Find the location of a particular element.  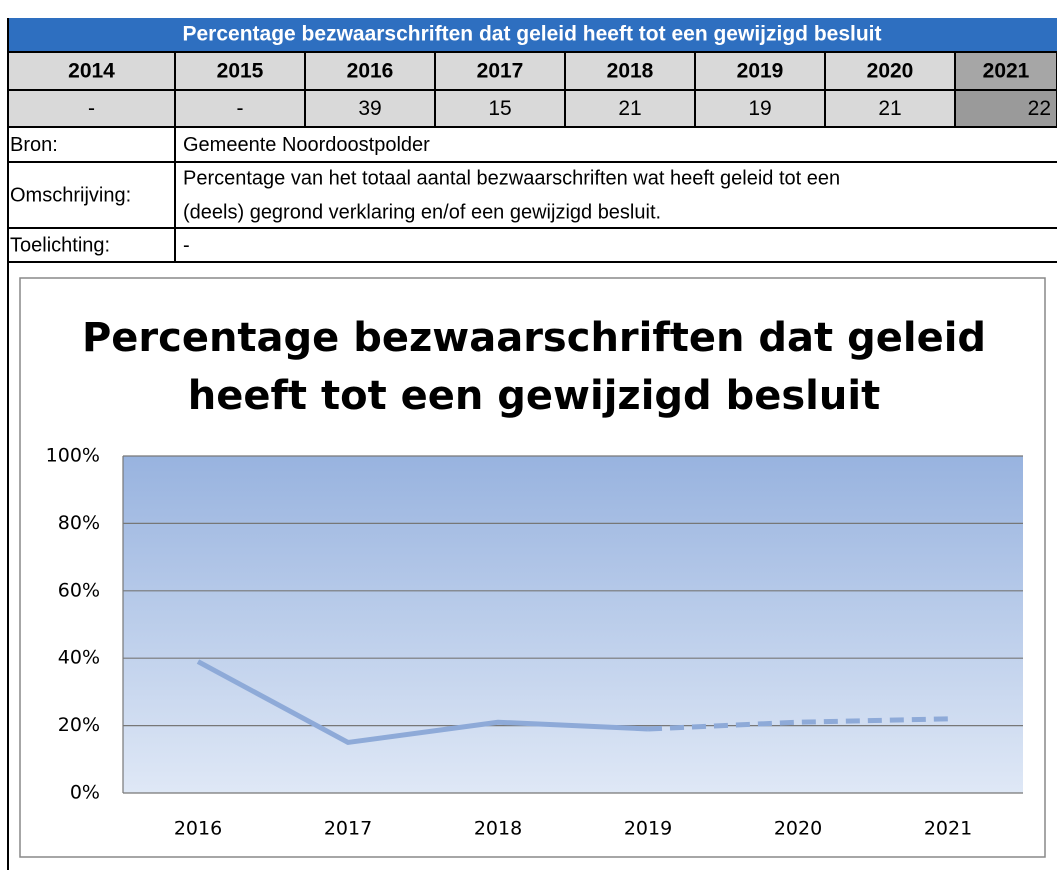

x-tick-label: 2017 is located at coordinates (348, 829).